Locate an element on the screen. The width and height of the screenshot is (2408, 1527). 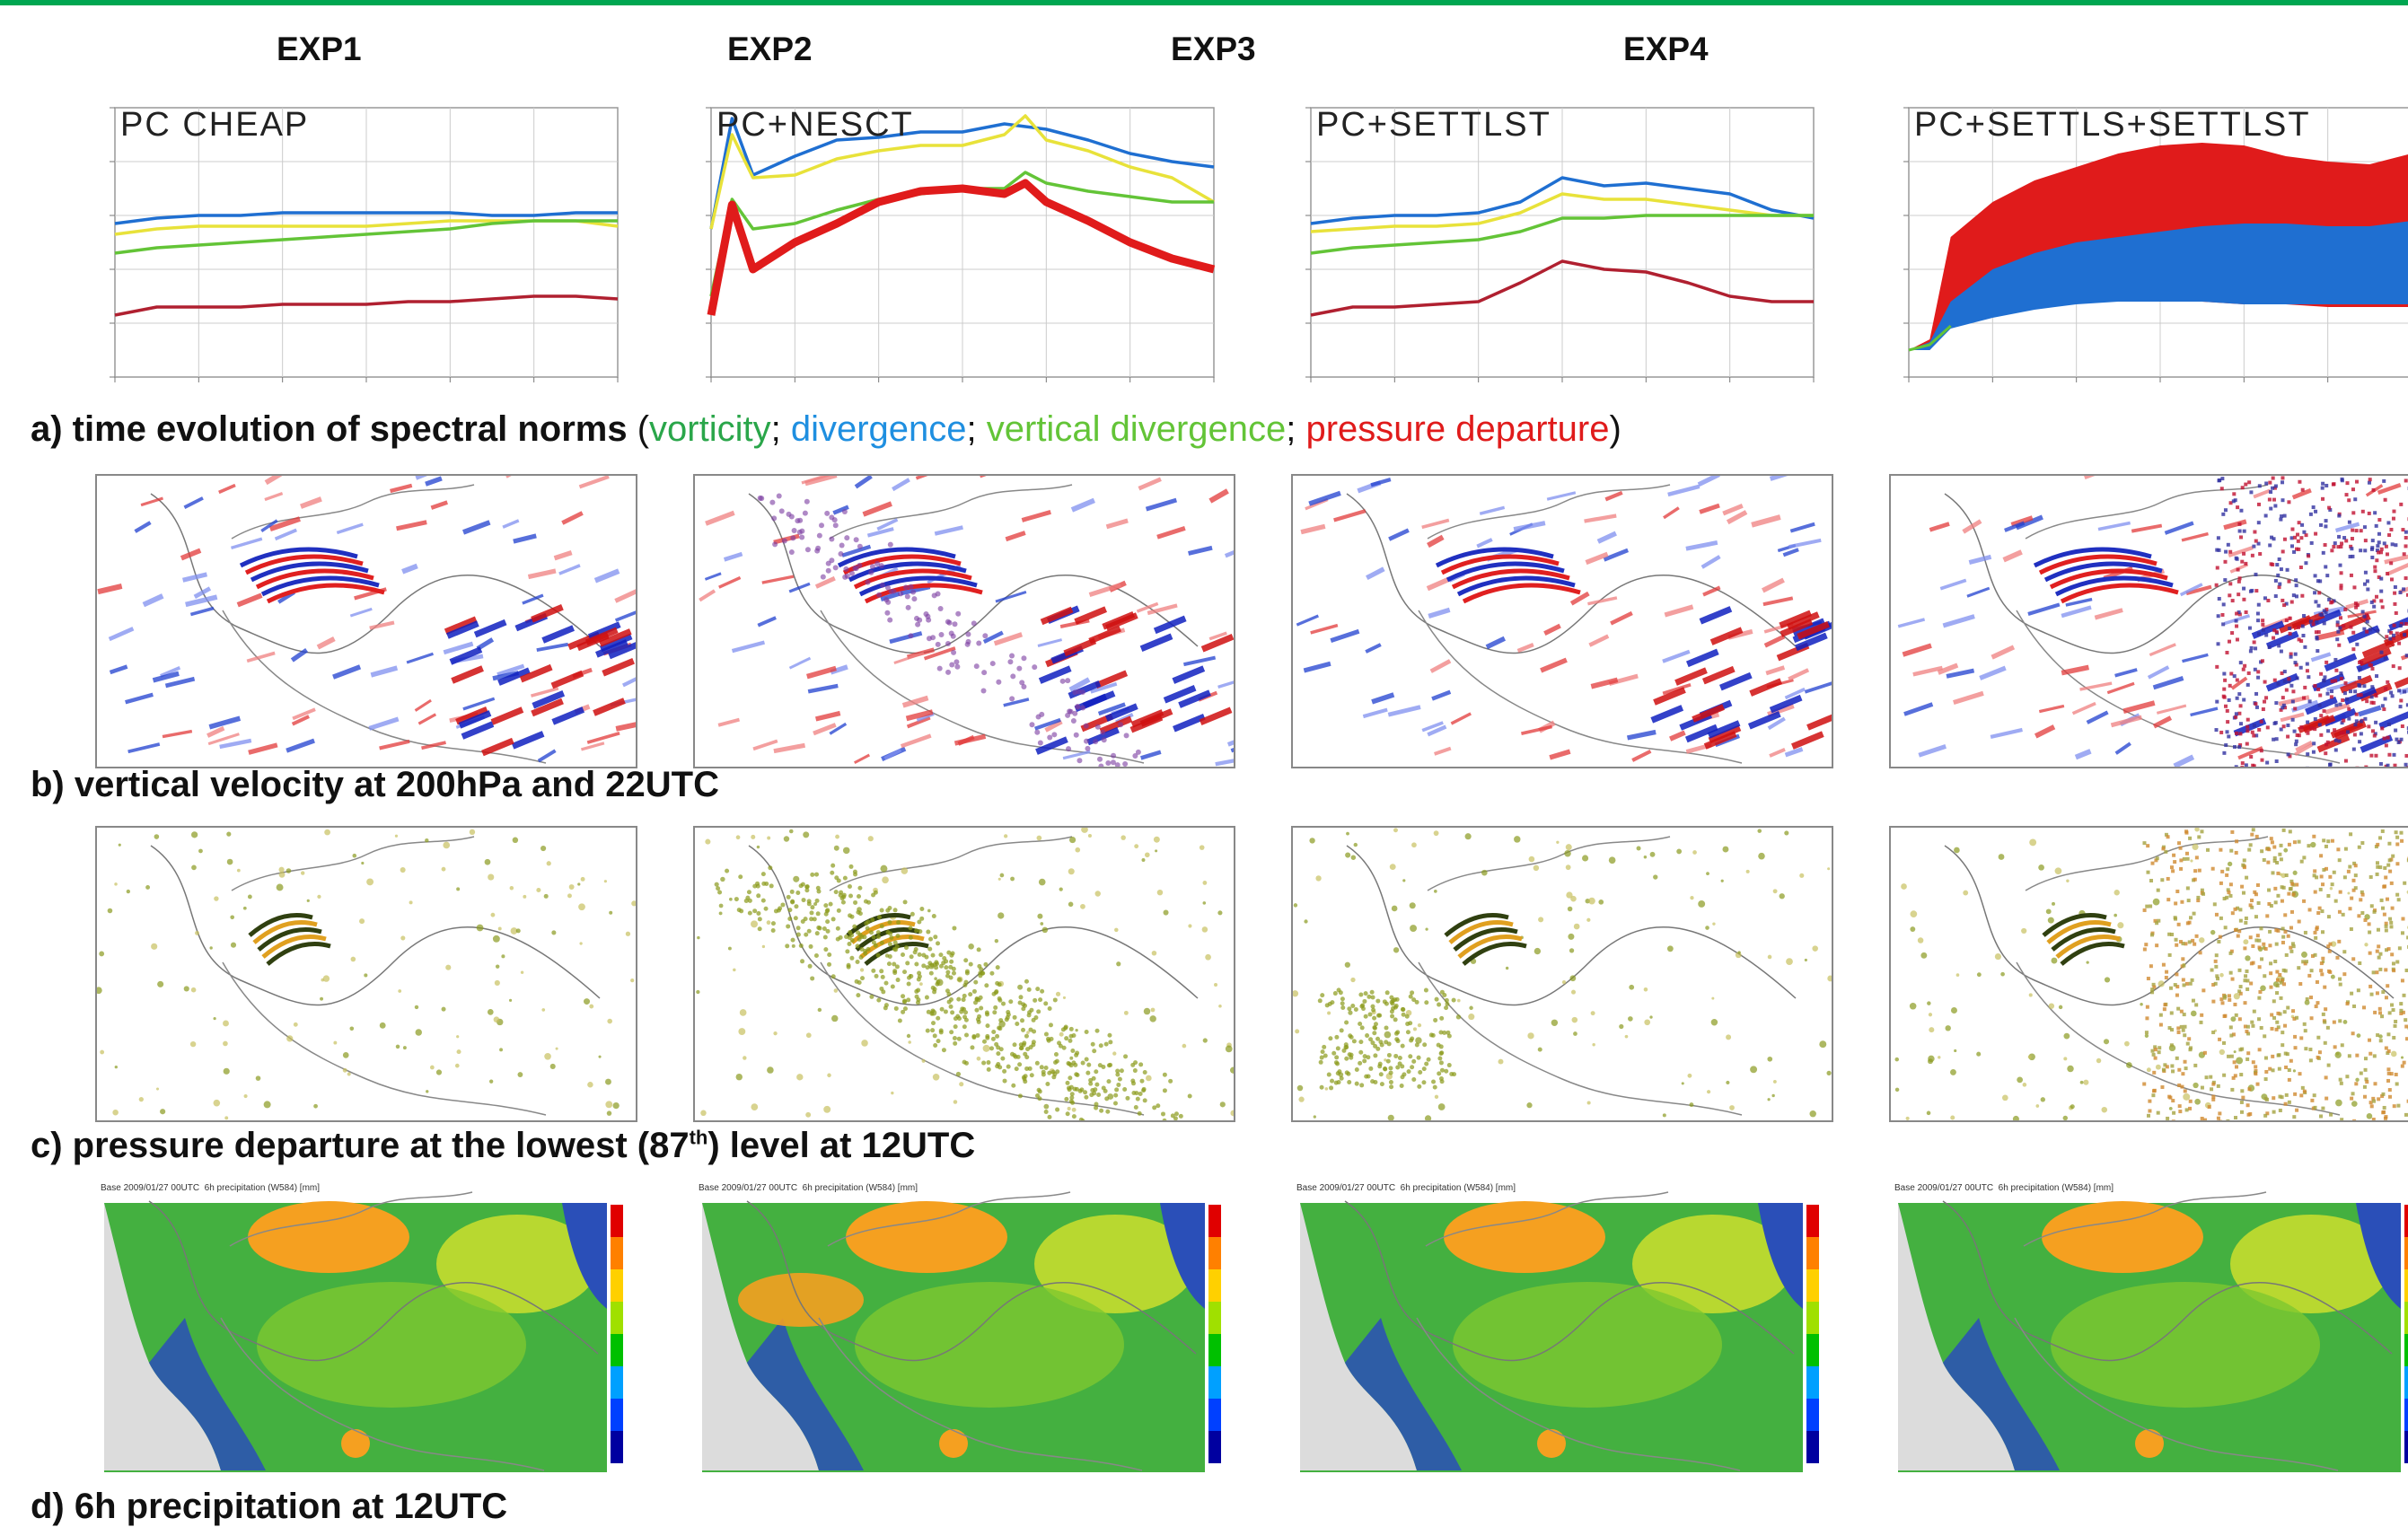
pd-field-exp2 is located at coordinates (965, 974).